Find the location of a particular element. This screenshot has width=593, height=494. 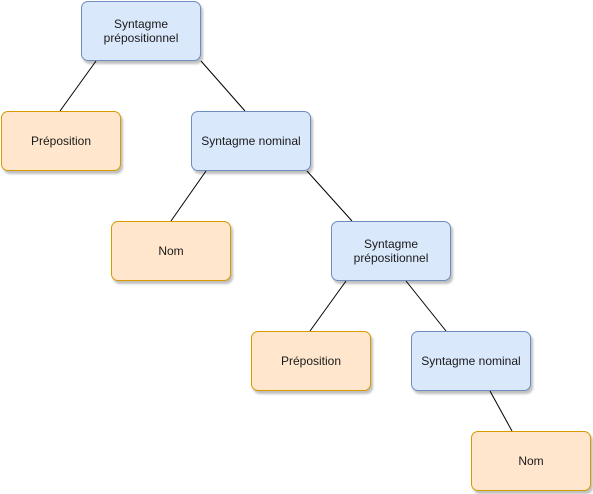

node-nom-2: Nom is located at coordinates (531, 461).